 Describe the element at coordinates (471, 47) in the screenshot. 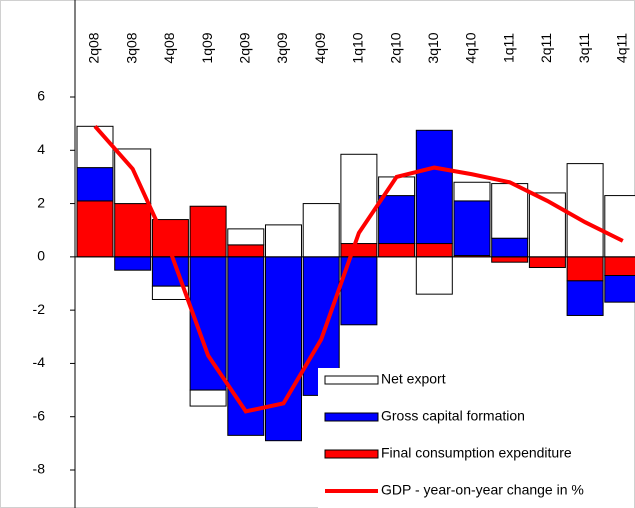

I see `x-tick-label: 4q10` at that location.